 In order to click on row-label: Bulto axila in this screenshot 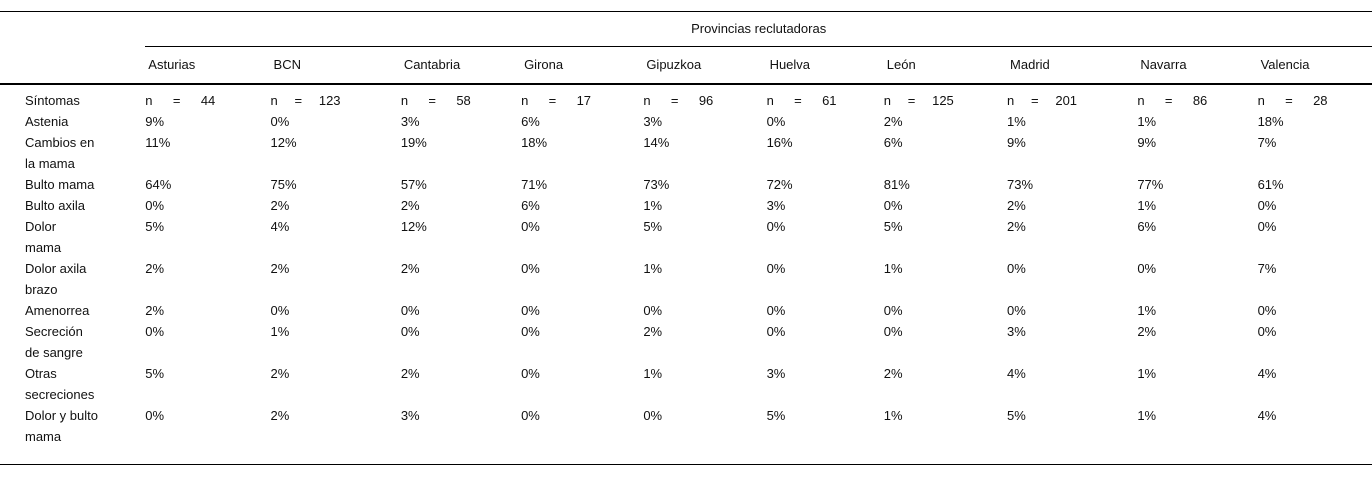, I will do `click(55, 205)`.